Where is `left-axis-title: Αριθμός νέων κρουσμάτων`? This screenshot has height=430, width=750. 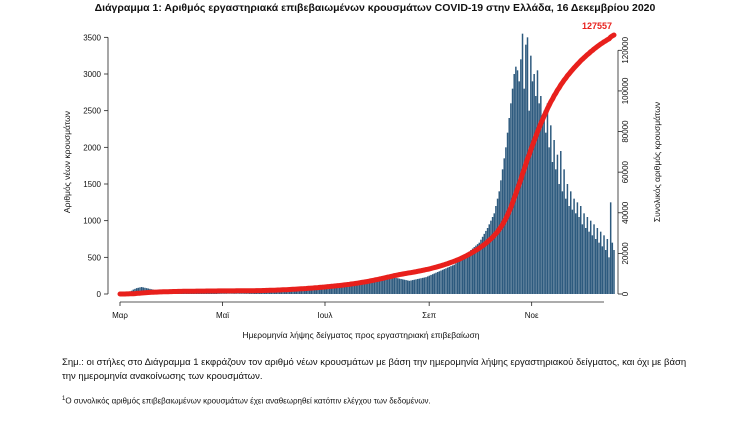
left-axis-title: Αριθμός νέων κρουσμάτων is located at coordinates (67, 162).